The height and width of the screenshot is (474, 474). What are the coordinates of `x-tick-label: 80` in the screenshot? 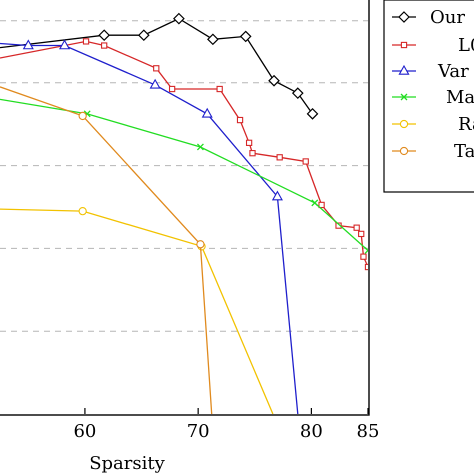 It's located at (311, 431).